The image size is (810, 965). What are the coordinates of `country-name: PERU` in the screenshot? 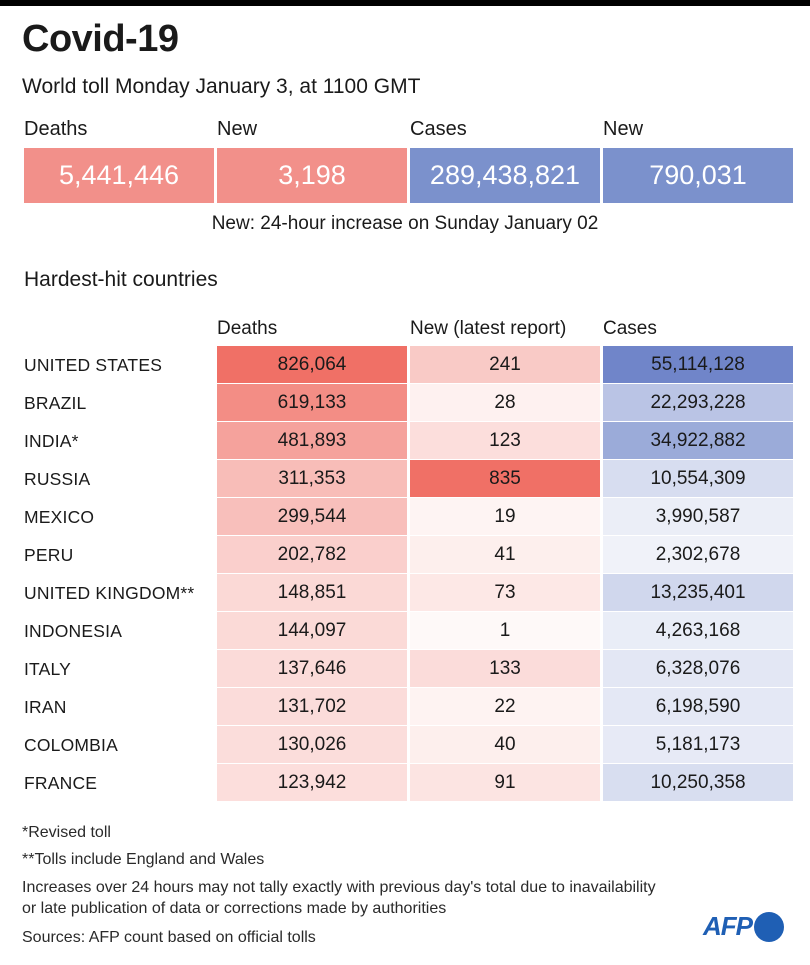 It's located at (49, 554).